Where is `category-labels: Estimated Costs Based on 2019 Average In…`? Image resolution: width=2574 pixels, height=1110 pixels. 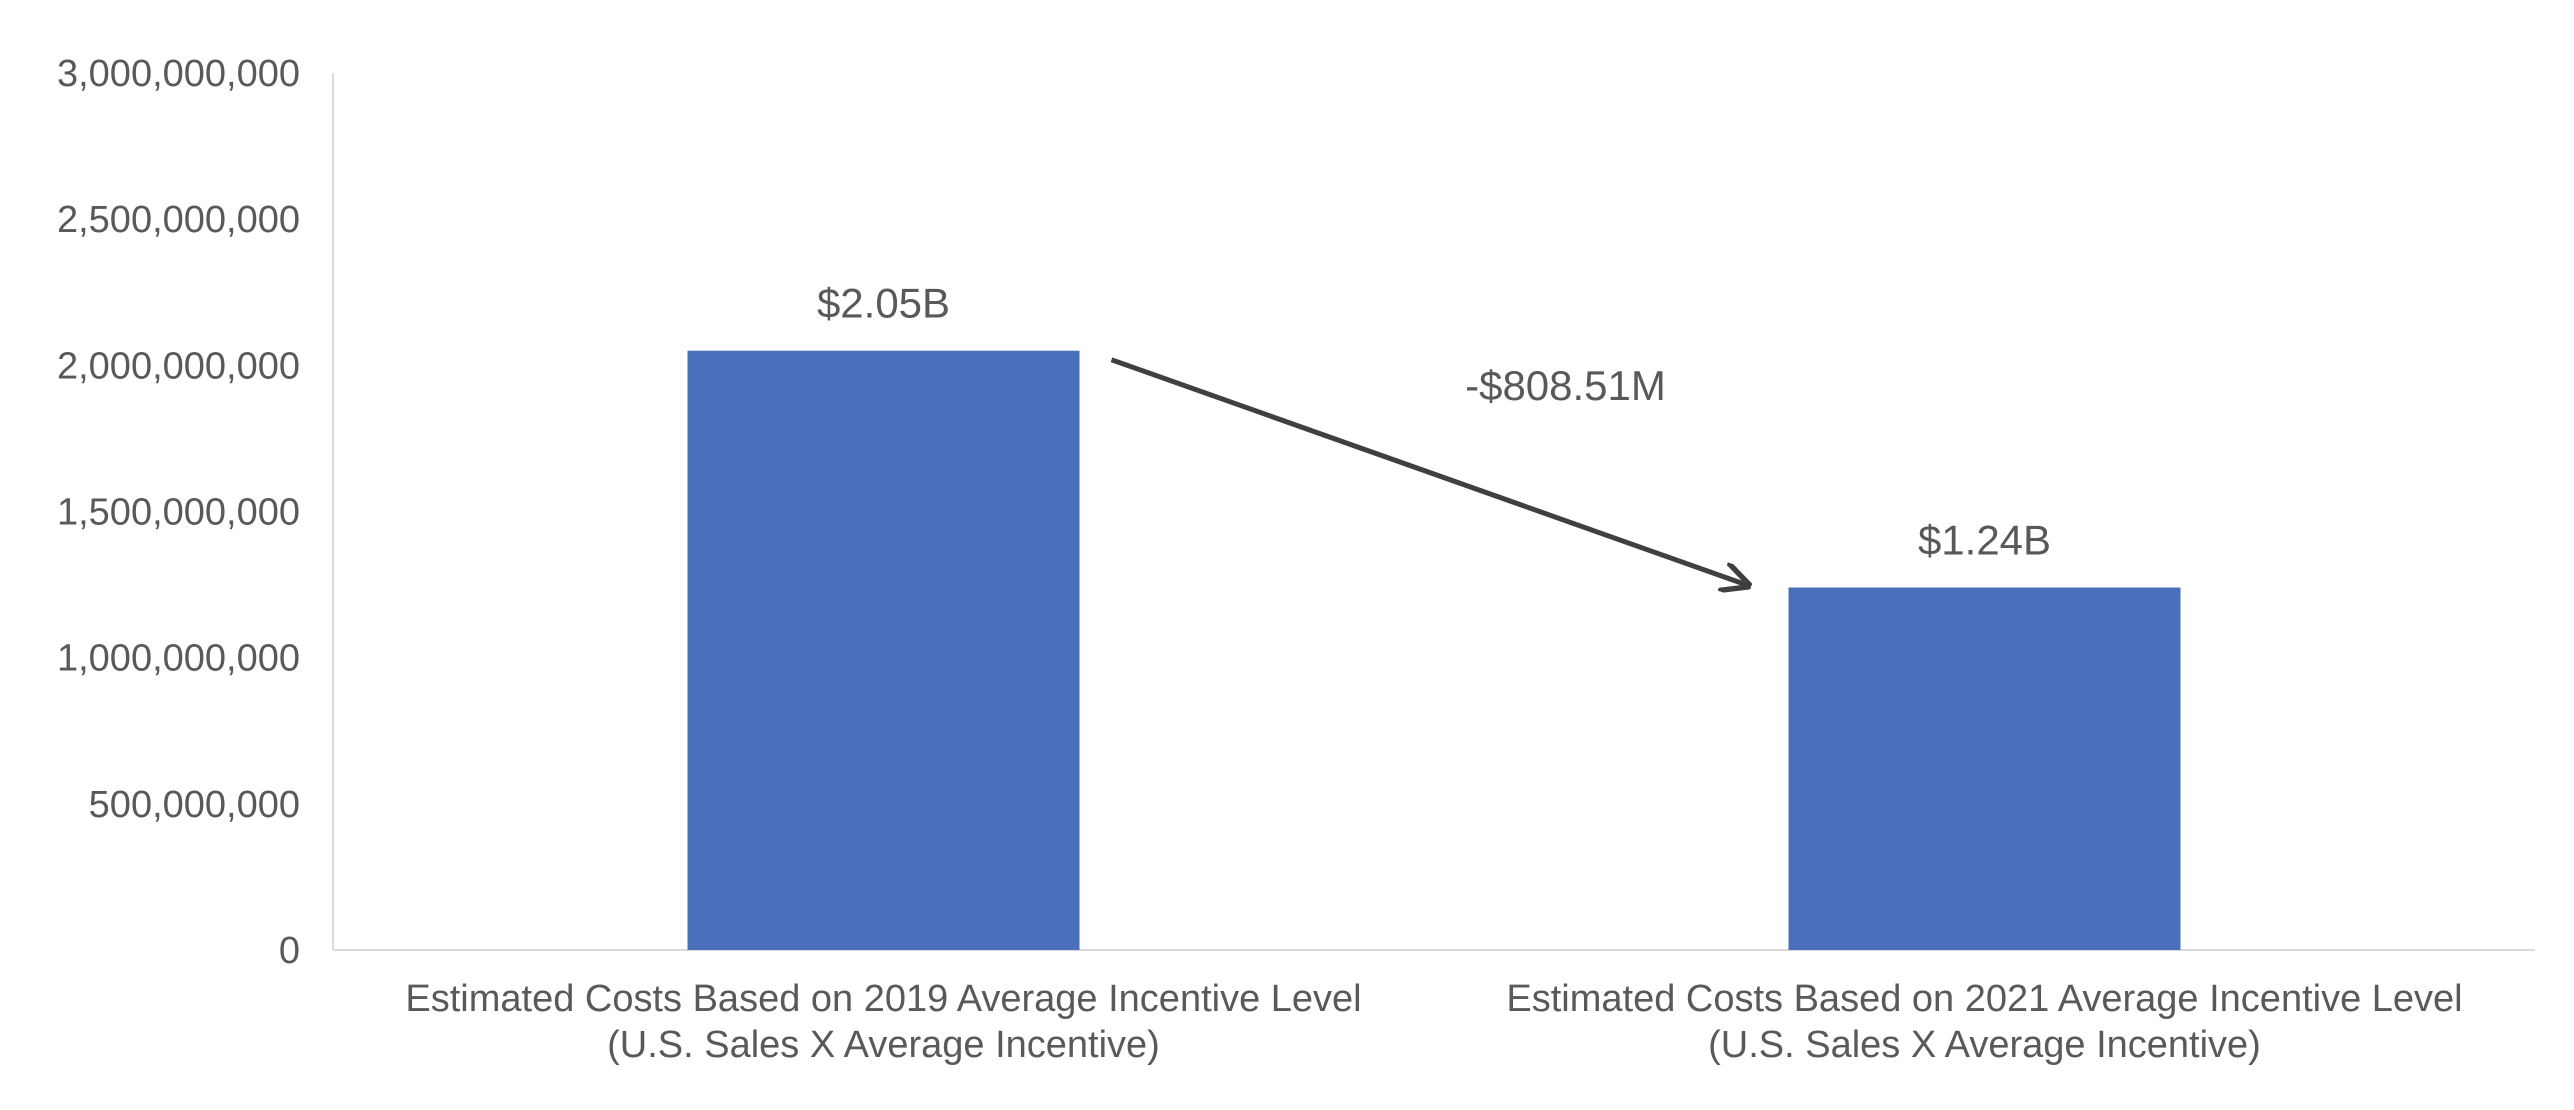
category-labels: Estimated Costs Based on 2019 Average In… is located at coordinates (1433, 1022).